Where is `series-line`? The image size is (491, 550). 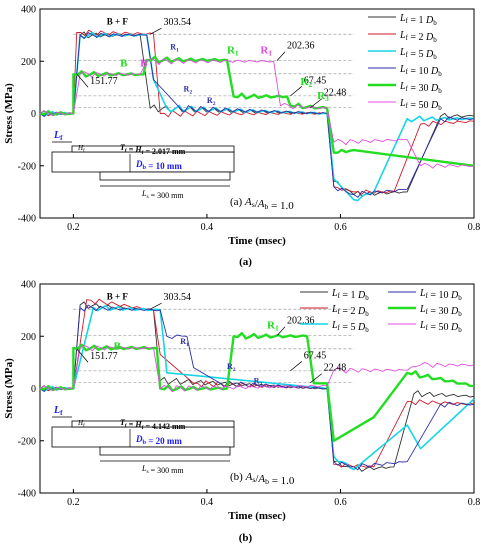
series-line is located at coordinates (257, 368).